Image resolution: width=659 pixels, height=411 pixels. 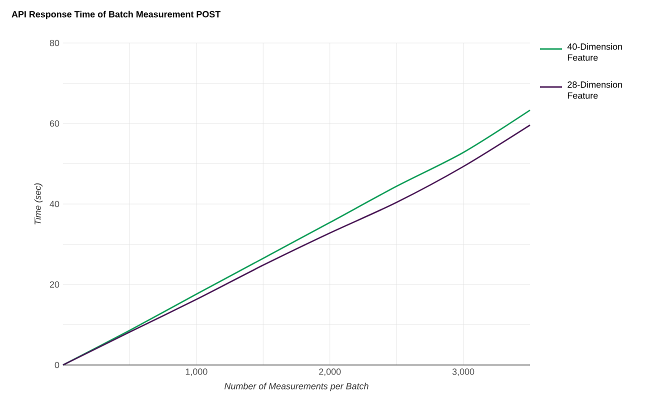 What do you see at coordinates (296, 387) in the screenshot?
I see `x-axis-title: Number of Measurements per Batch` at bounding box center [296, 387].